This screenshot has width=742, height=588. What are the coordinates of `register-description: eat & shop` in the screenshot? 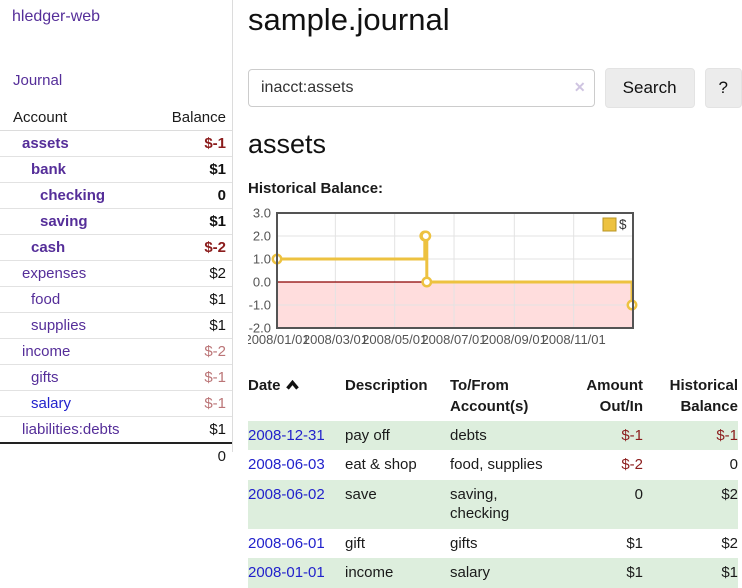 It's located at (381, 465).